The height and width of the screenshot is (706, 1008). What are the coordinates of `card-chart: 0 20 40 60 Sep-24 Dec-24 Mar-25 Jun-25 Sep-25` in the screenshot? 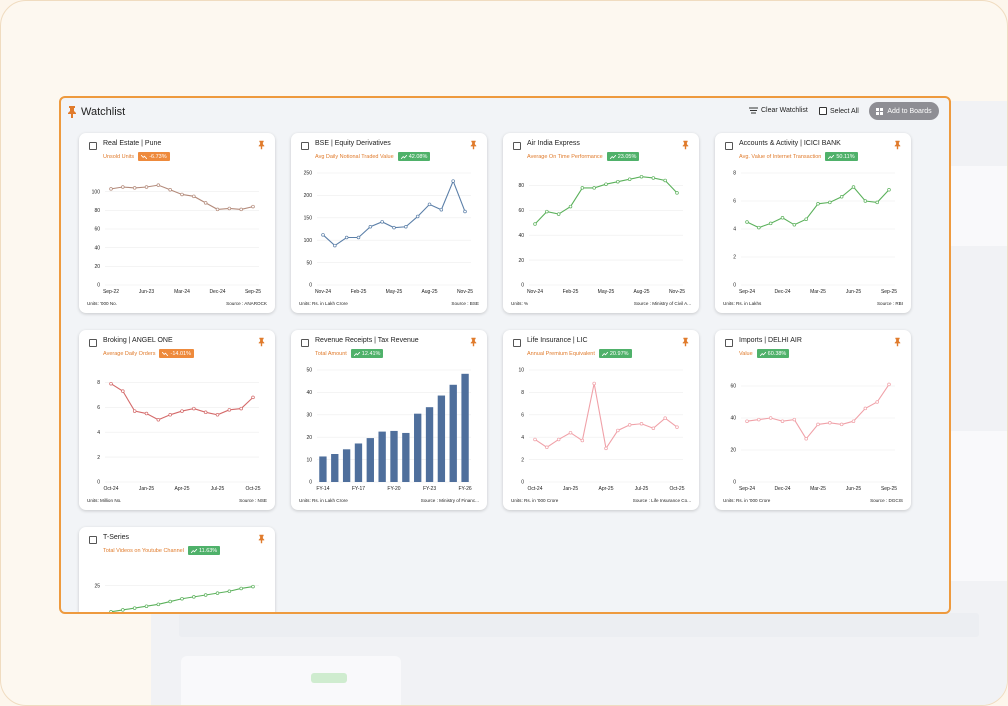 It's located at (813, 428).